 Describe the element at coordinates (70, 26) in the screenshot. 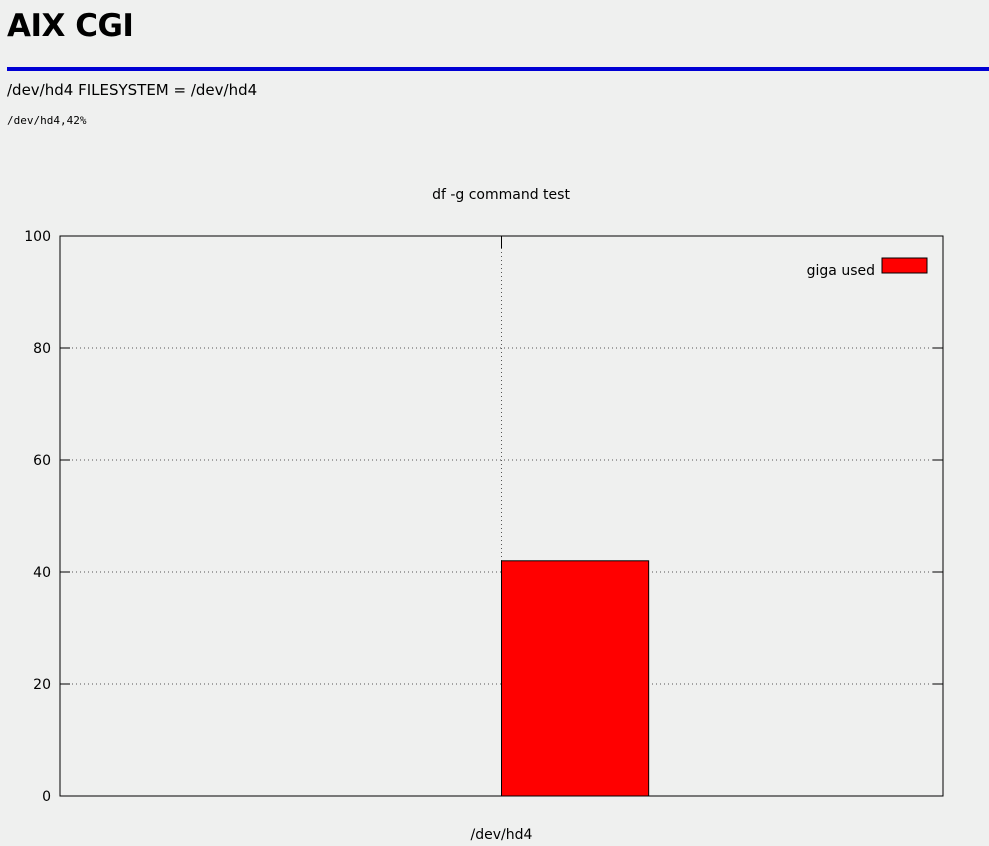

I see `page-title: AIX CGI` at that location.